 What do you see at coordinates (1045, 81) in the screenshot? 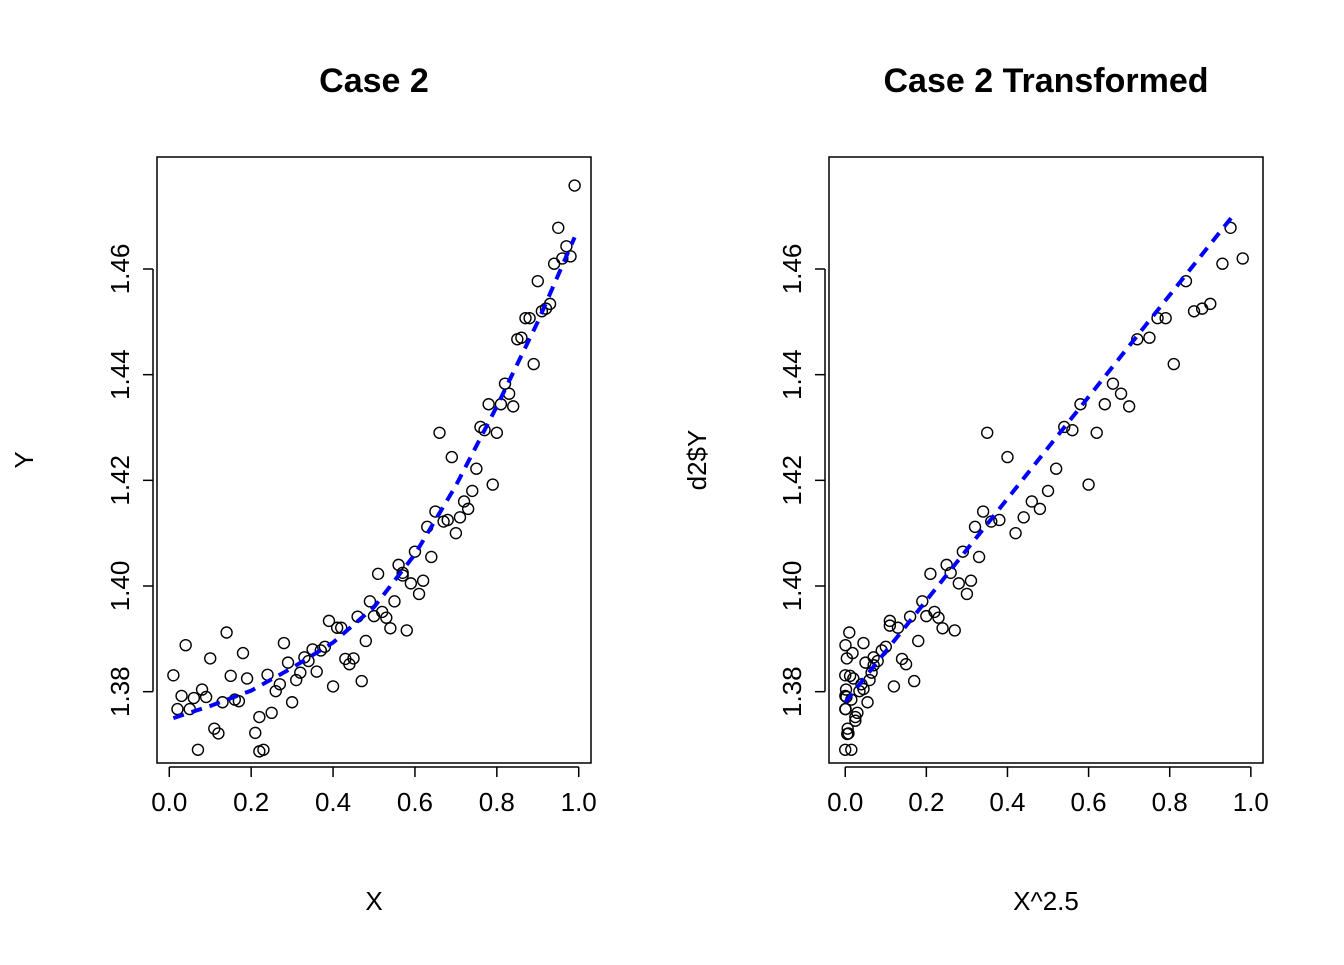
I see `chart-title: Case 2 Transformed` at bounding box center [1045, 81].